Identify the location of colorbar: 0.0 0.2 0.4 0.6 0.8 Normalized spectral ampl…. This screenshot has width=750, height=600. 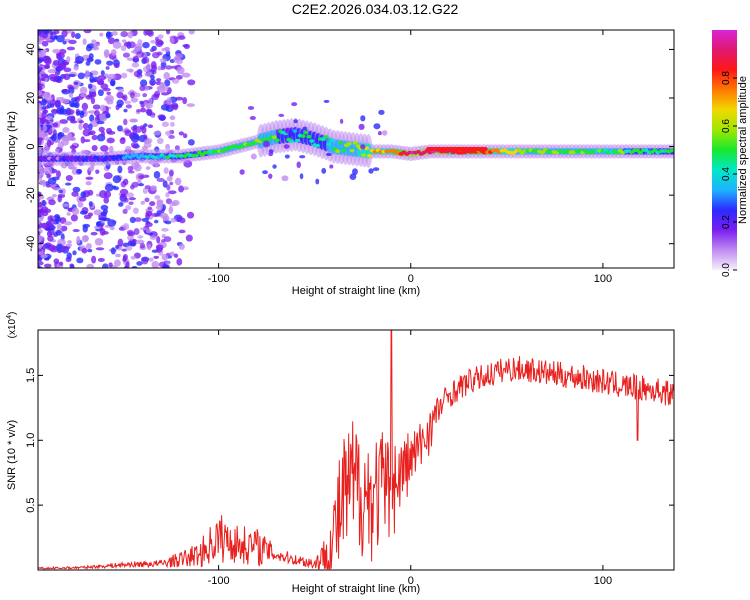
(730, 153).